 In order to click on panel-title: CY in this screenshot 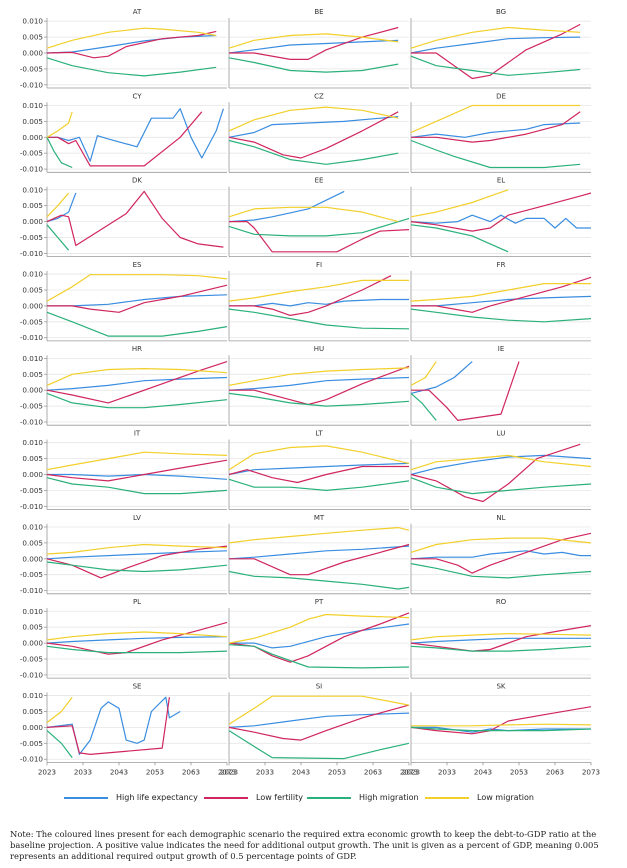, I will do `click(137, 96)`.